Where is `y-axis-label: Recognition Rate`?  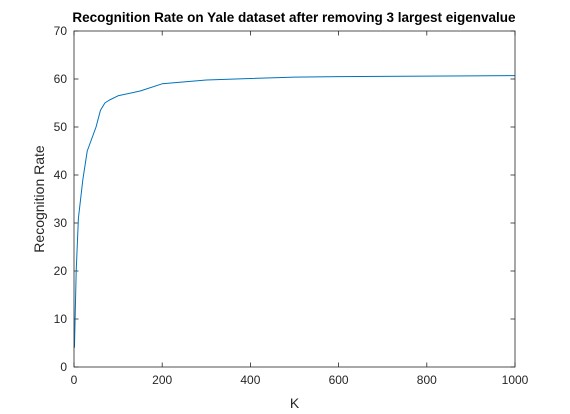 y-axis-label: Recognition Rate is located at coordinates (39, 199).